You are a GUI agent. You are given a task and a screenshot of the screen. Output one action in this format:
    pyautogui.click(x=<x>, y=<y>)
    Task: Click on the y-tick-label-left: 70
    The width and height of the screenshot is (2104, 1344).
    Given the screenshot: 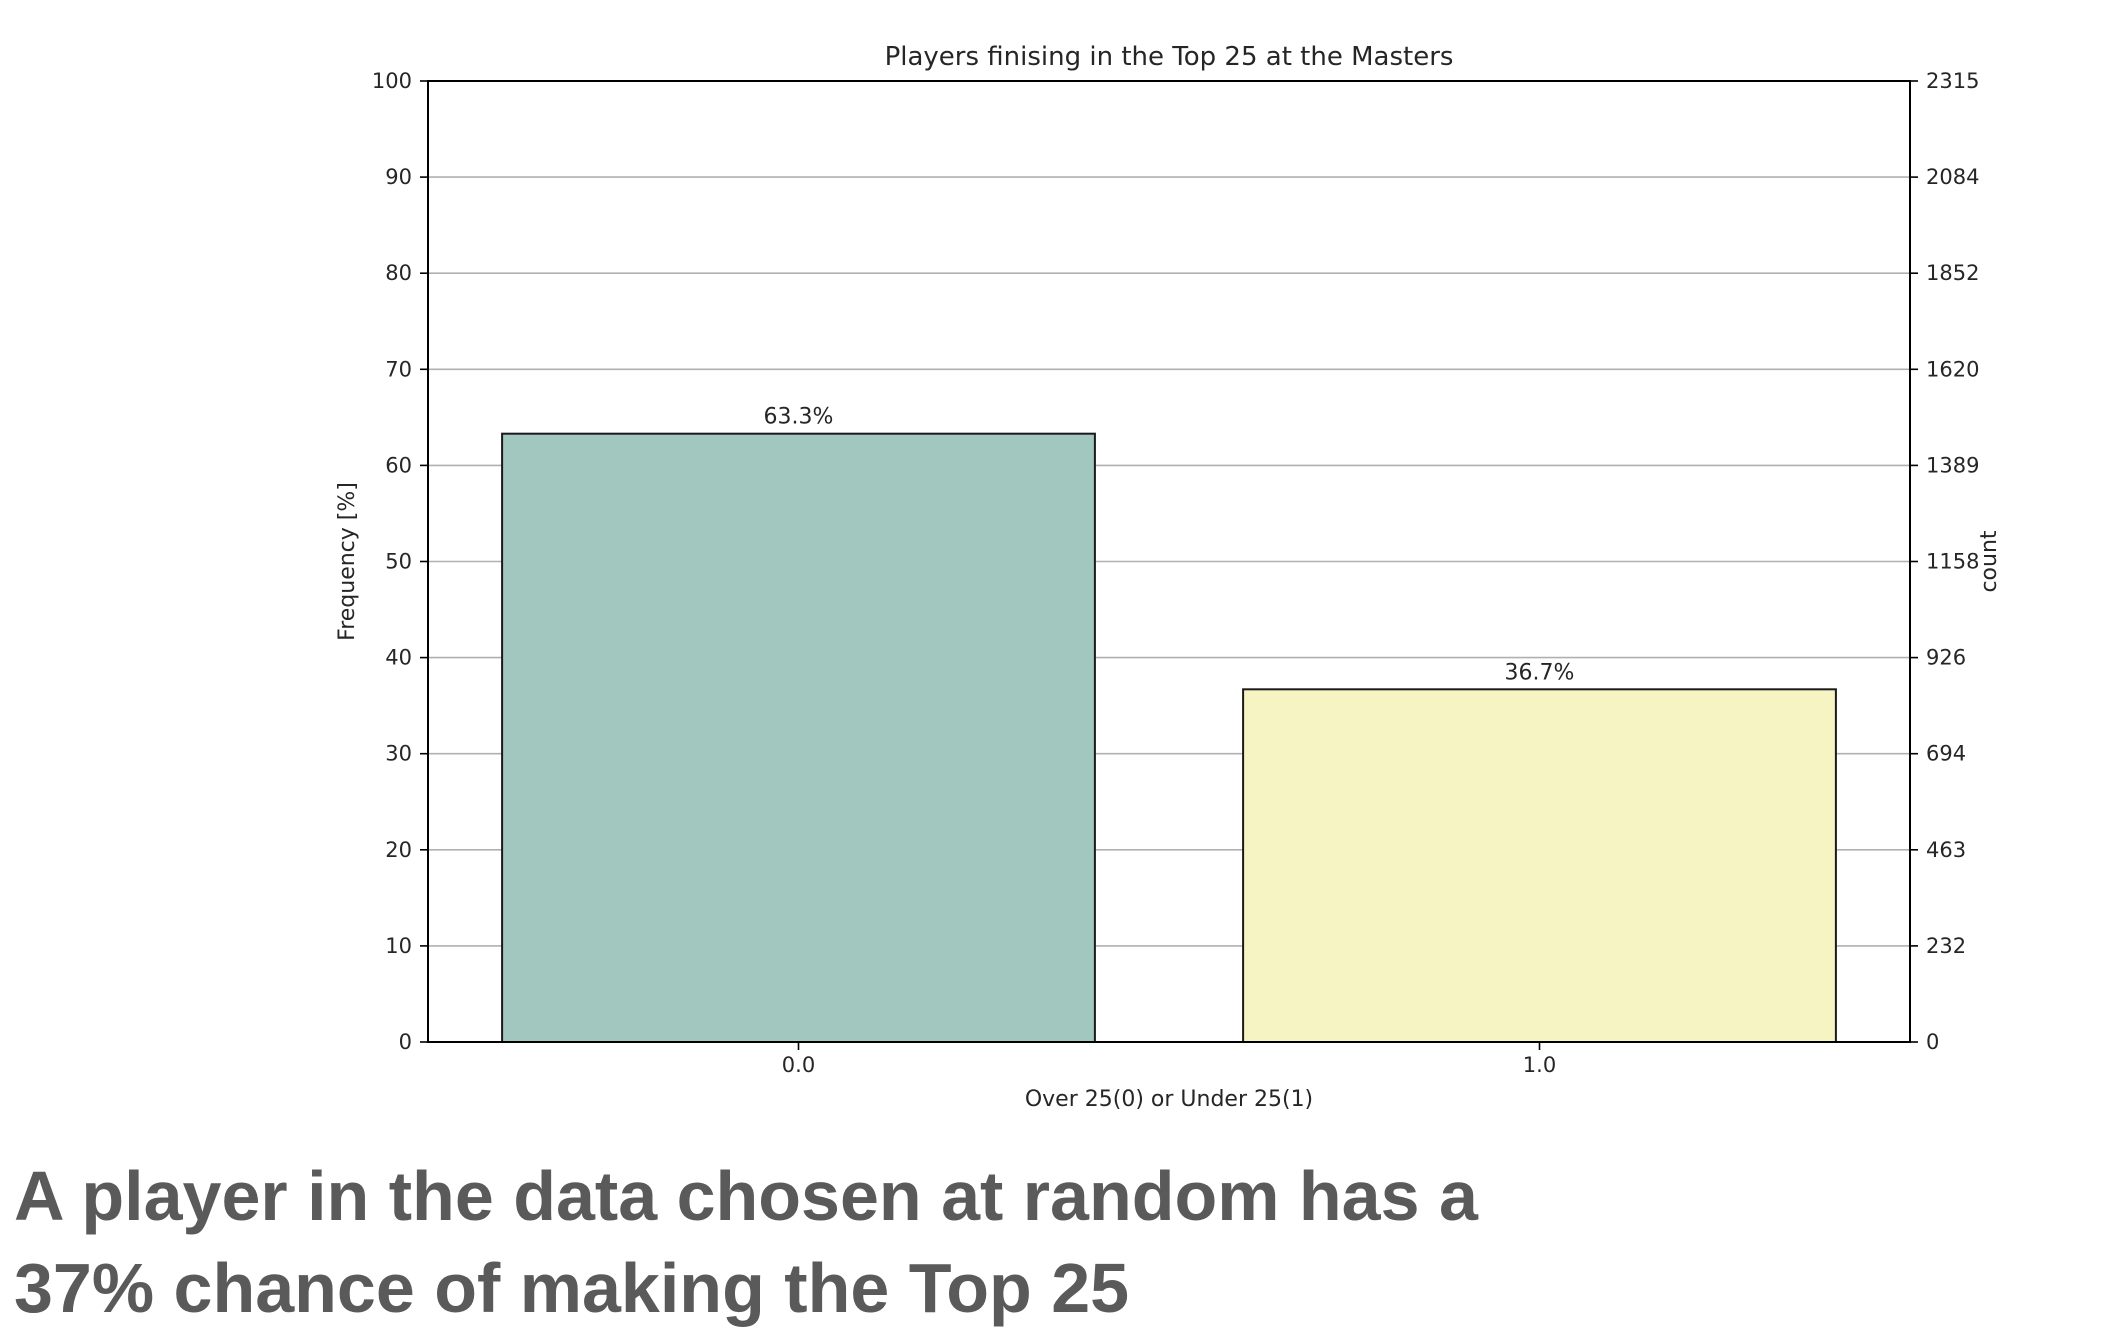 What is the action you would take?
    pyautogui.click(x=398, y=369)
    